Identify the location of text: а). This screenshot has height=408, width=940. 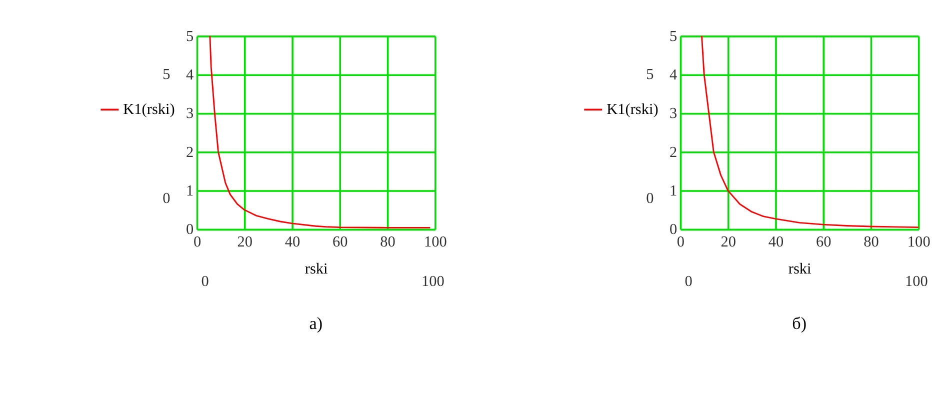
(316, 323).